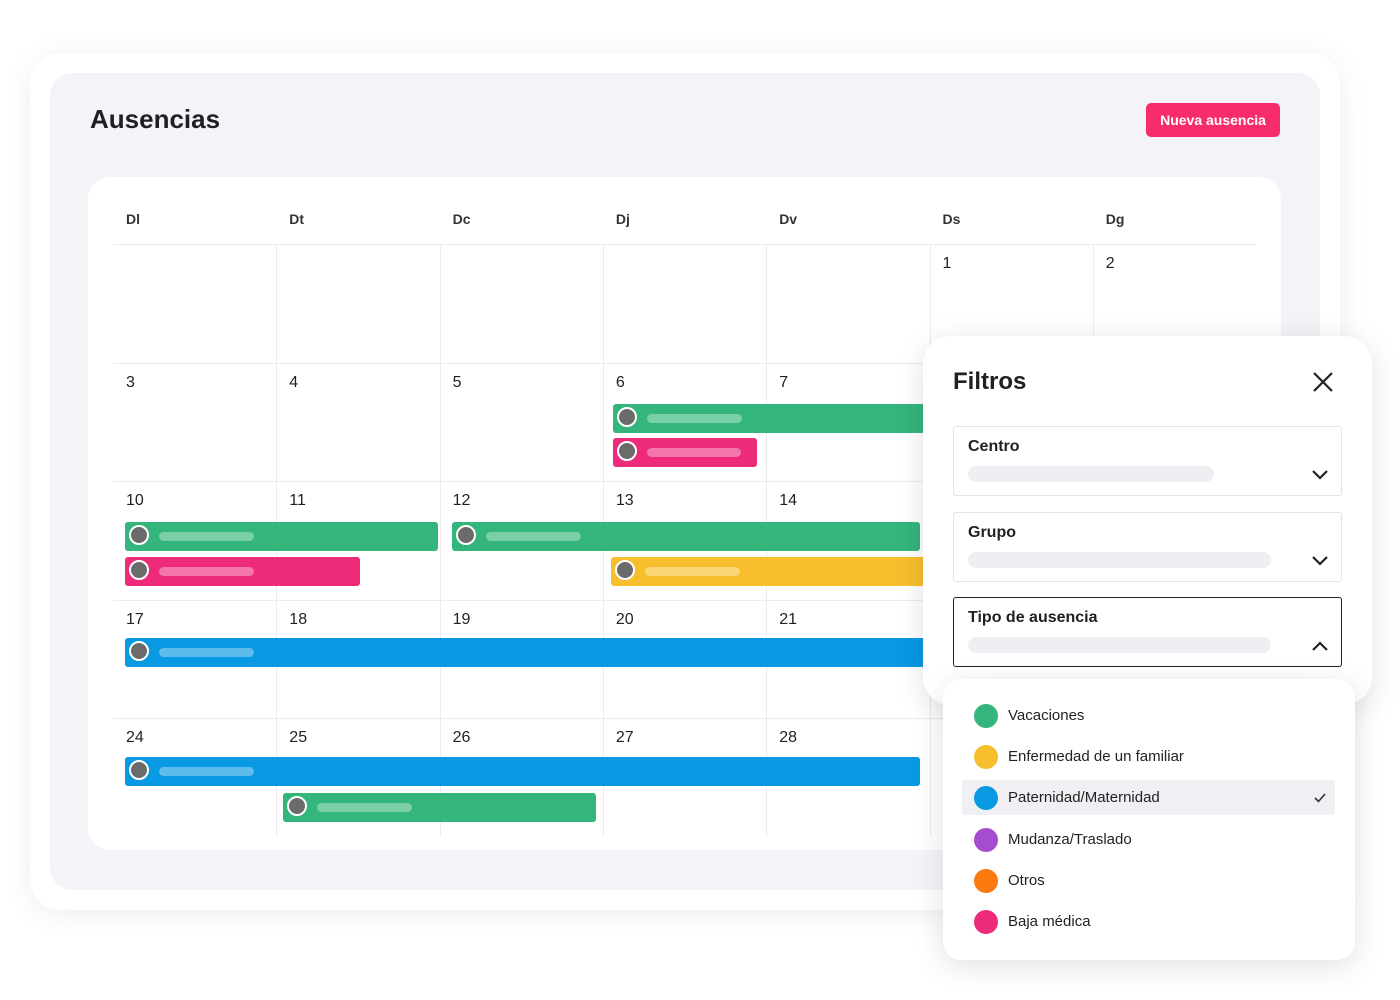  I want to click on day-number: 2, so click(1110, 263).